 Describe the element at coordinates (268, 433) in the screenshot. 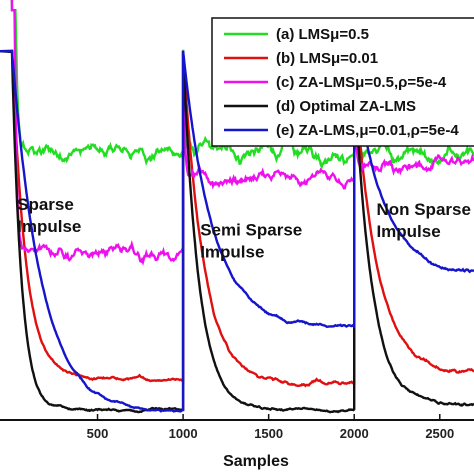

I see `x-tick-label: 1500` at that location.